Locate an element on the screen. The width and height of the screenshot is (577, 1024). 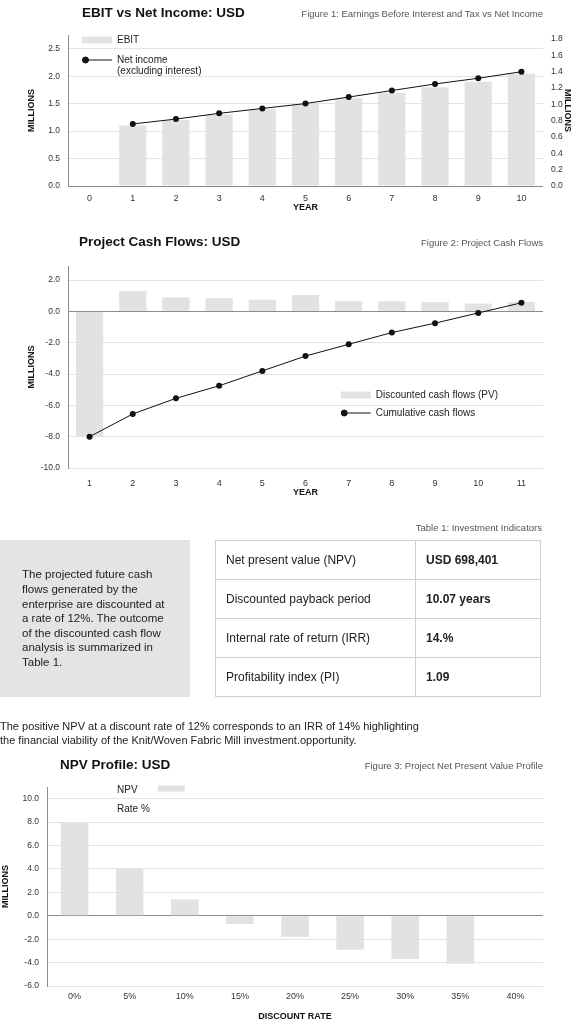
text: Discounted payback period is located at coordinates (315, 599).